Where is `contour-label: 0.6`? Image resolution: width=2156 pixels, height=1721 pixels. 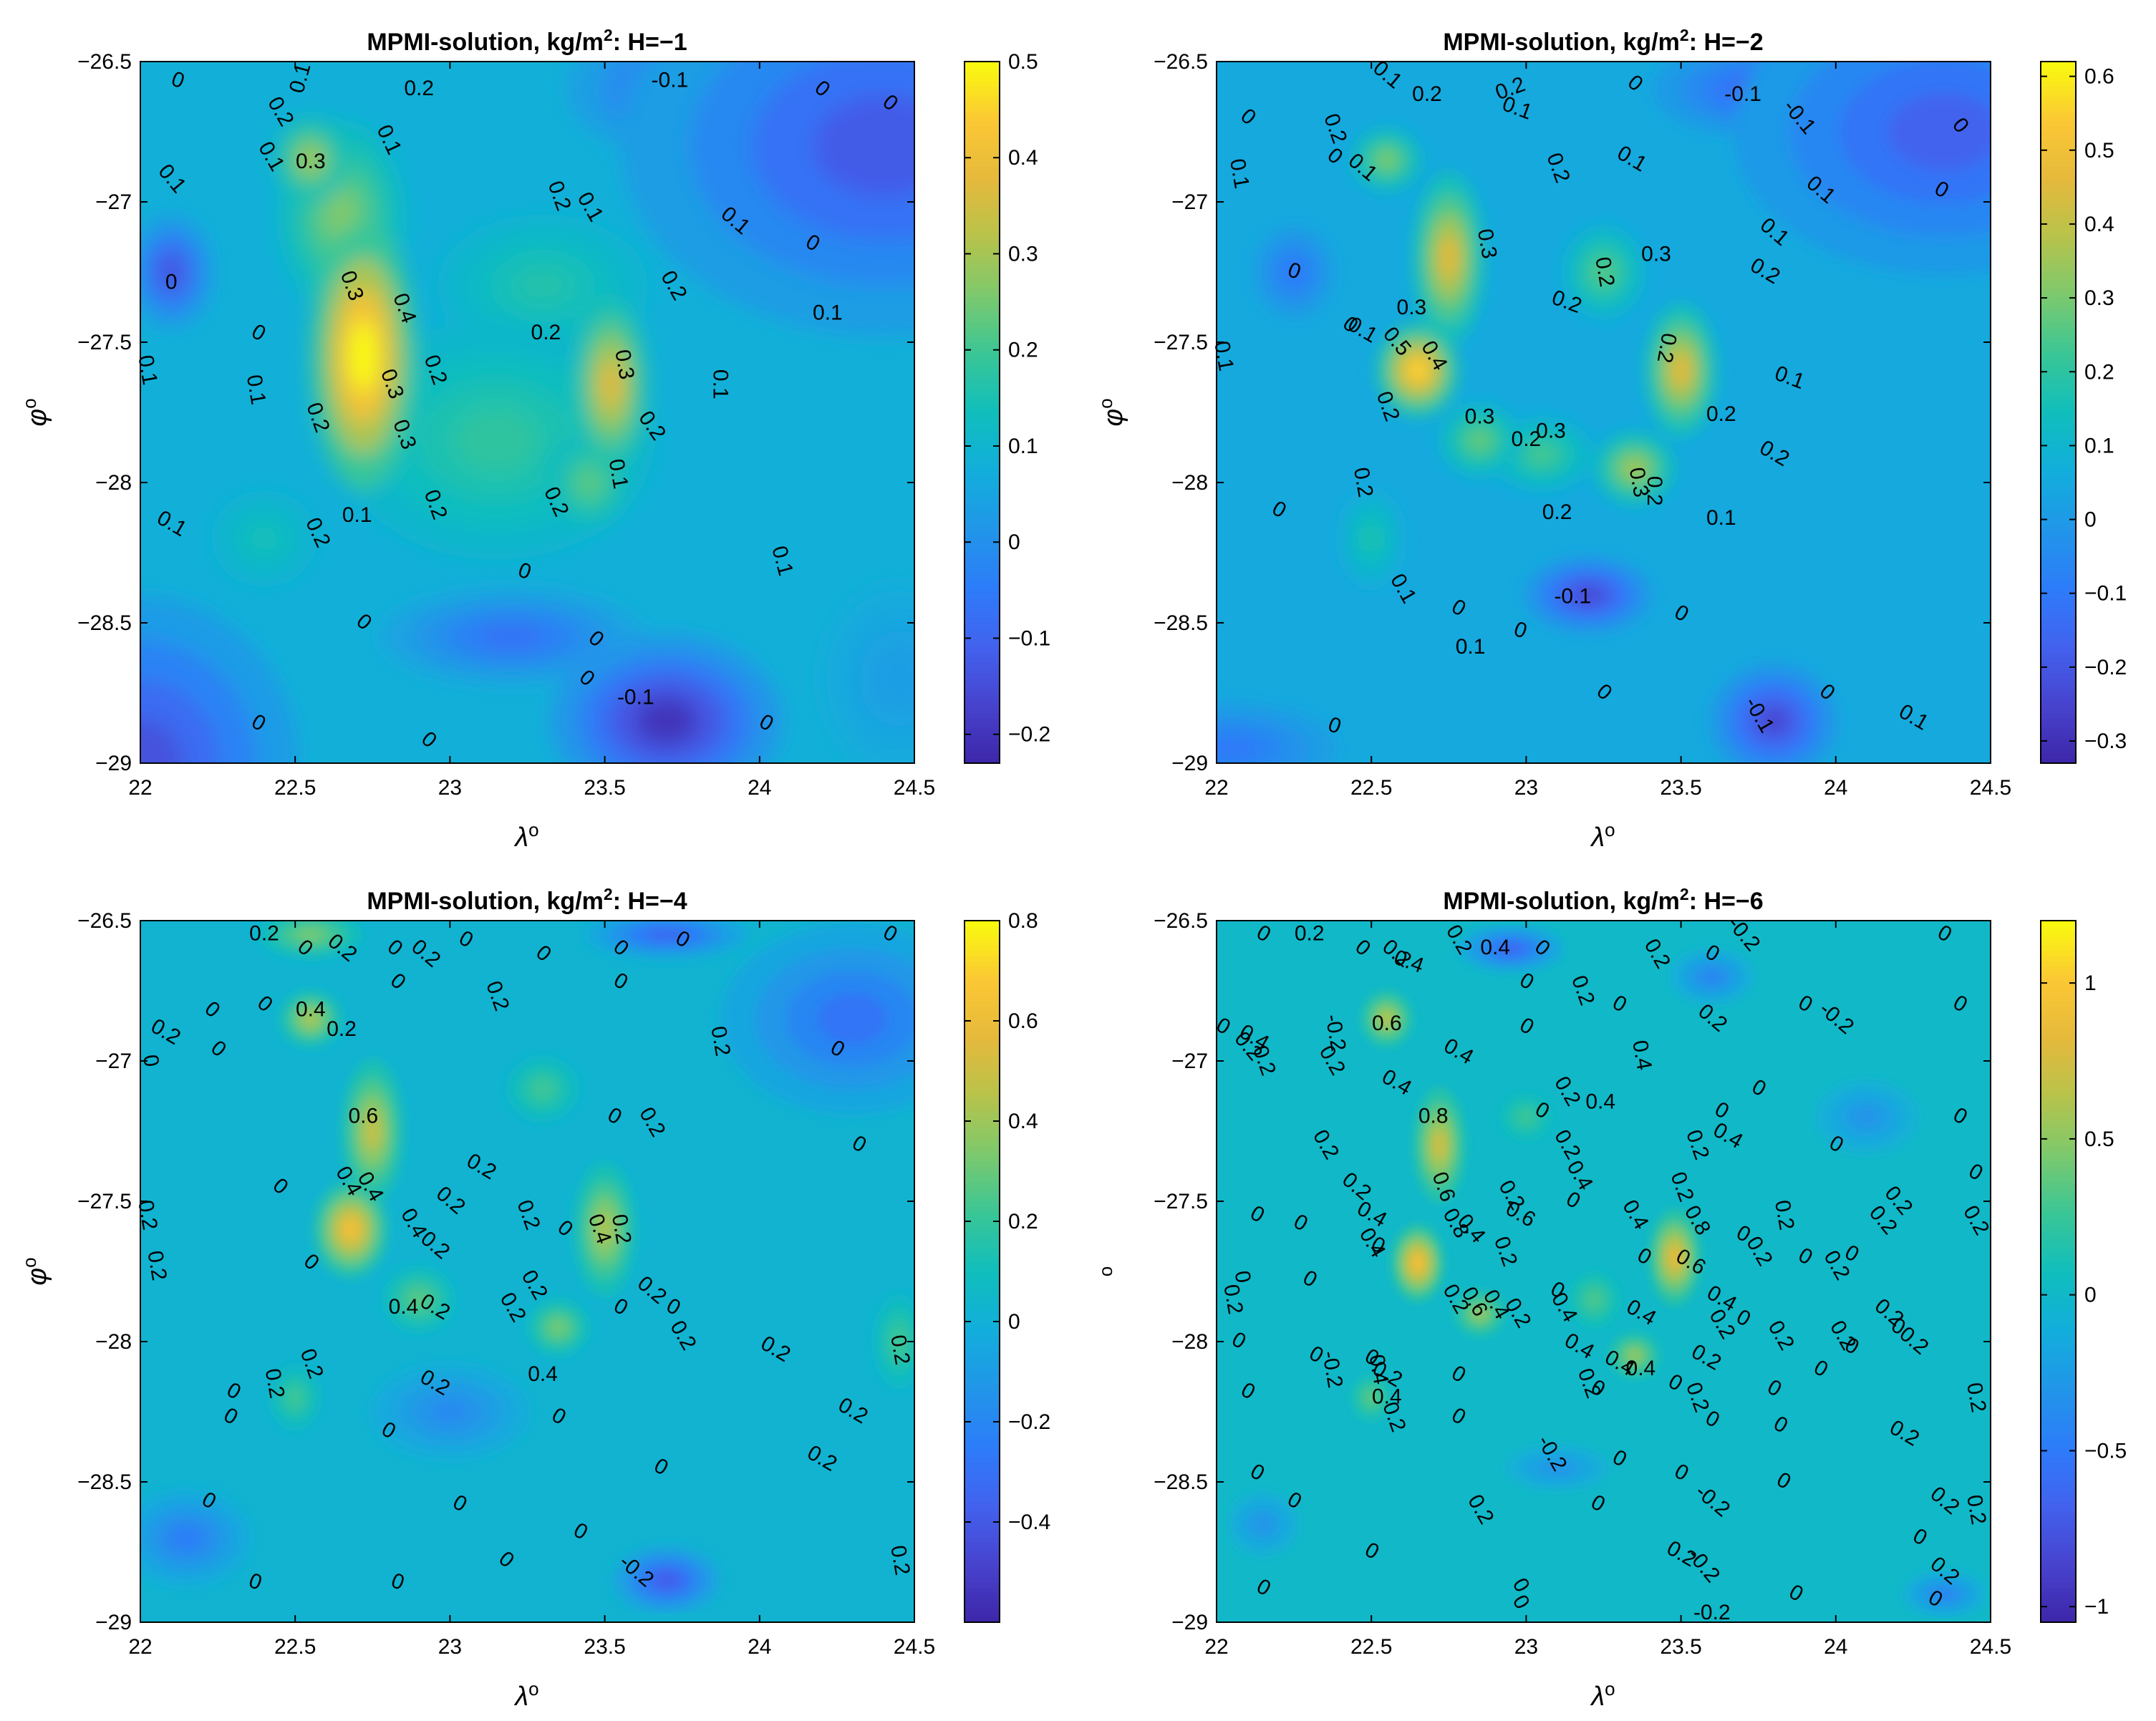
contour-label: 0.6 is located at coordinates (363, 1116).